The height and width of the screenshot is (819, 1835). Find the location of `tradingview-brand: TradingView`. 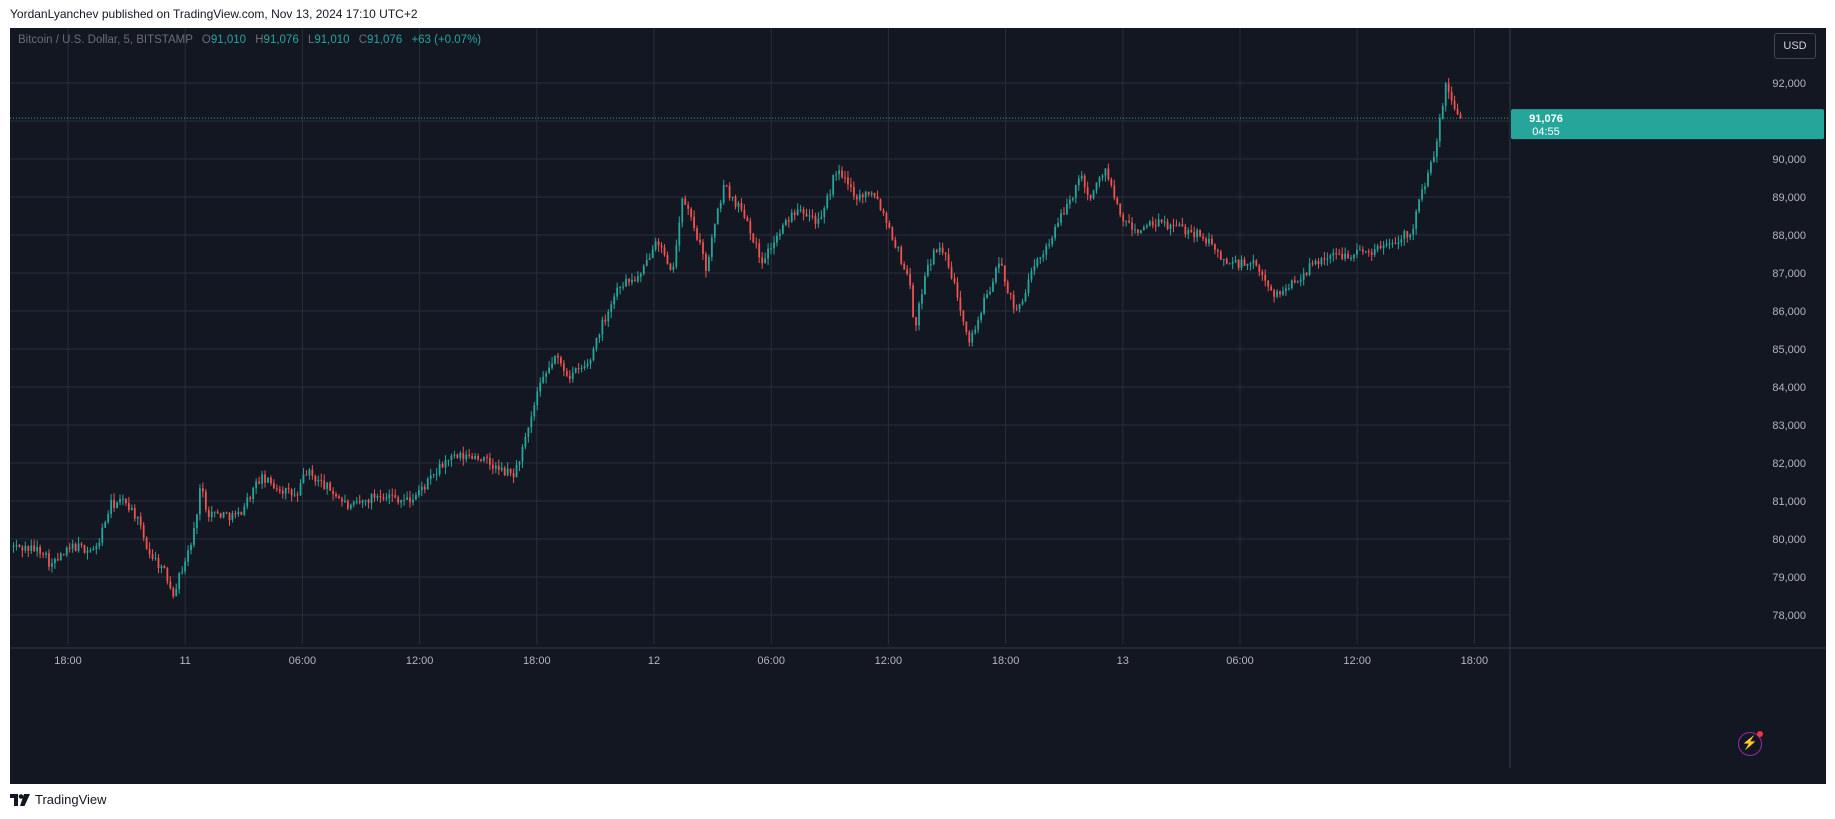

tradingview-brand: TradingView is located at coordinates (58, 799).